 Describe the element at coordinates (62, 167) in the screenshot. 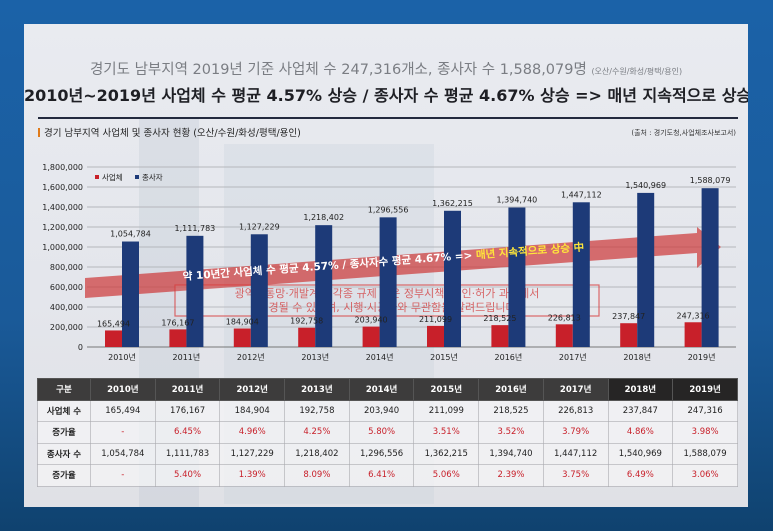

I see `y-tick-label: 1,800,000` at that location.